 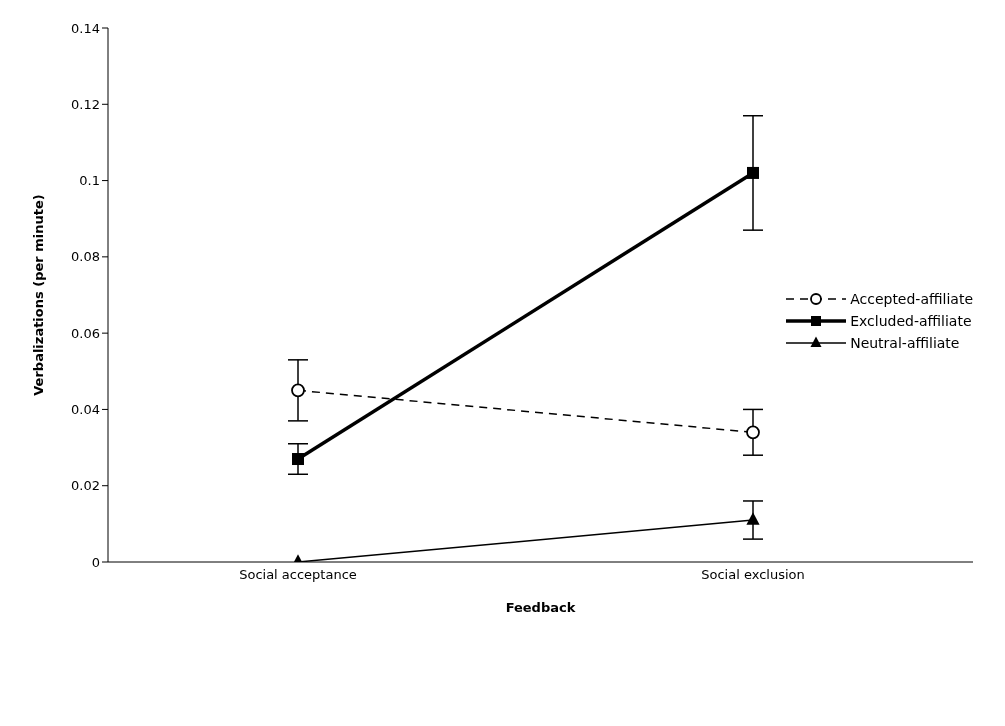 What do you see at coordinates (85, 104) in the screenshot?
I see `y-tick-label: 0.12` at bounding box center [85, 104].